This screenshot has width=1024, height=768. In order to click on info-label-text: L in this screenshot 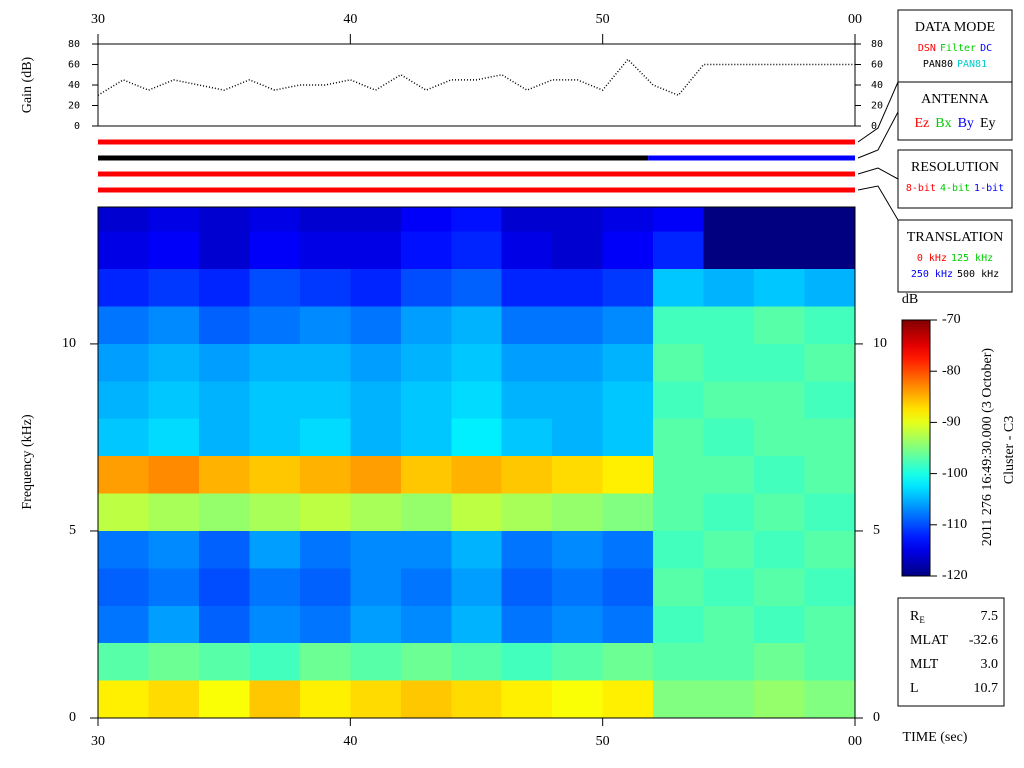, I will do `click(914, 688)`.